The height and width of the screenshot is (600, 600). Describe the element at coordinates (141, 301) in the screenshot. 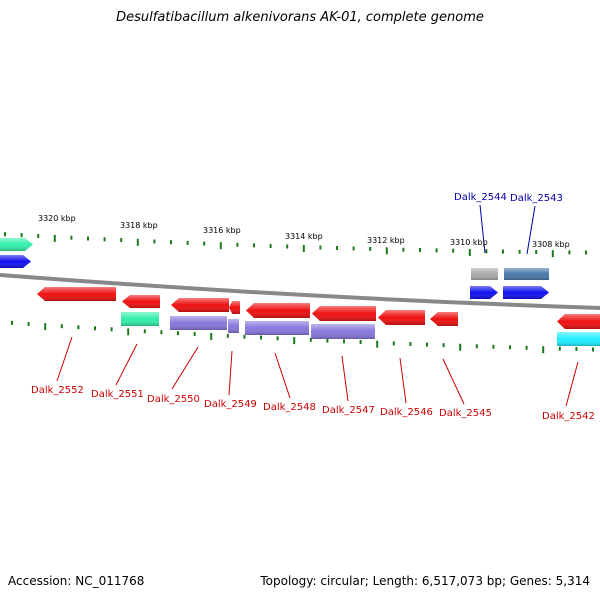

I see `gene-arrow-dalk-2551-red-shading` at that location.